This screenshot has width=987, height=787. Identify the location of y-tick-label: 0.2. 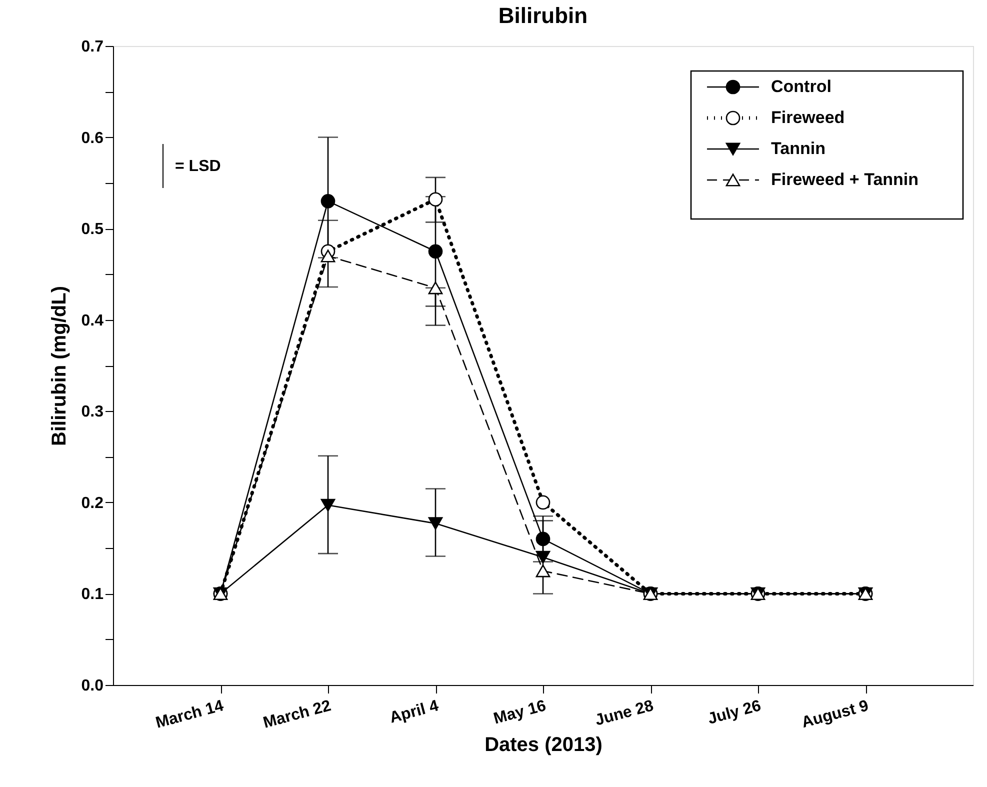
(92, 503).